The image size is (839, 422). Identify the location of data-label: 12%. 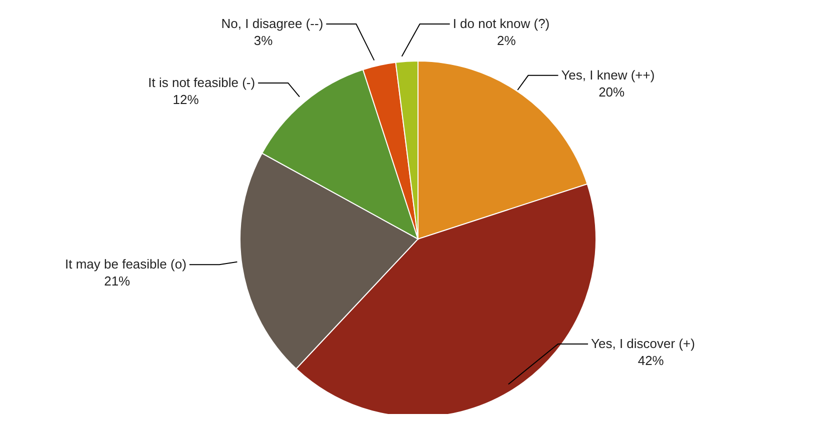
(186, 99).